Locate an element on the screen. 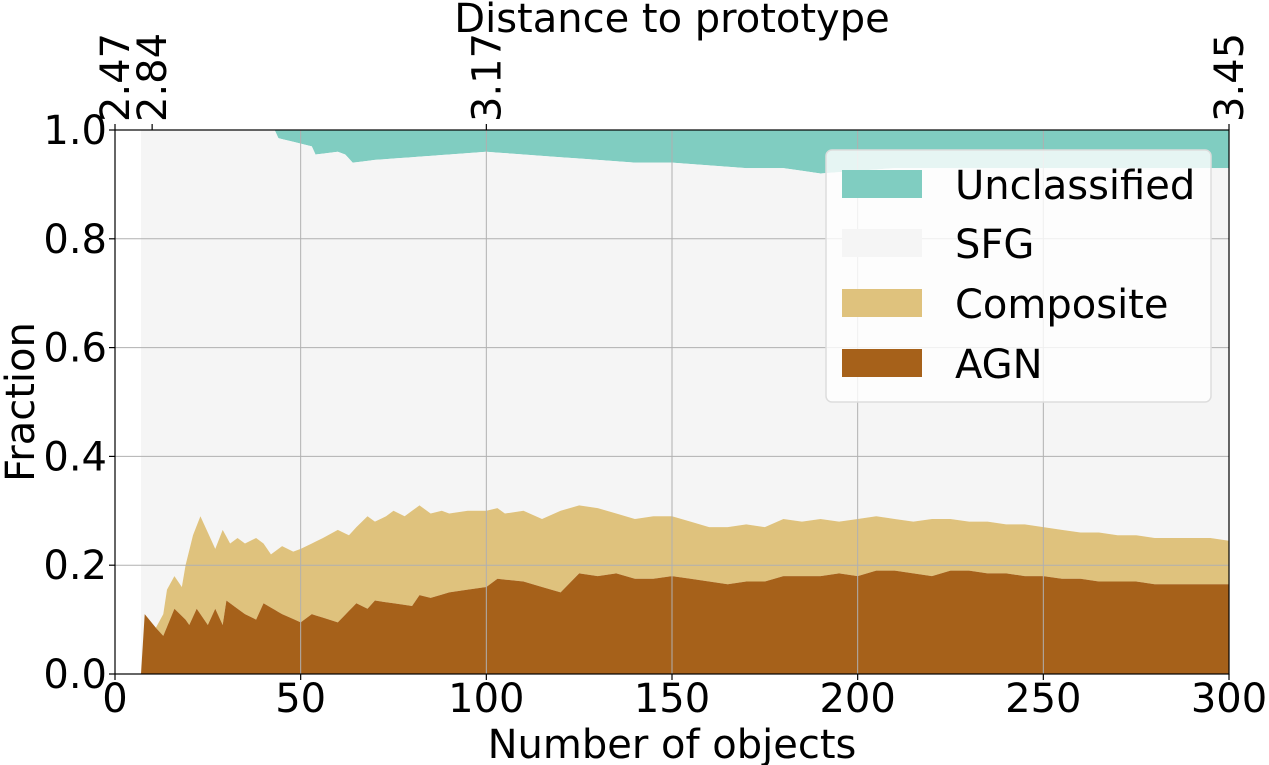  y-tick-label: 0.6 is located at coordinates (75, 349).